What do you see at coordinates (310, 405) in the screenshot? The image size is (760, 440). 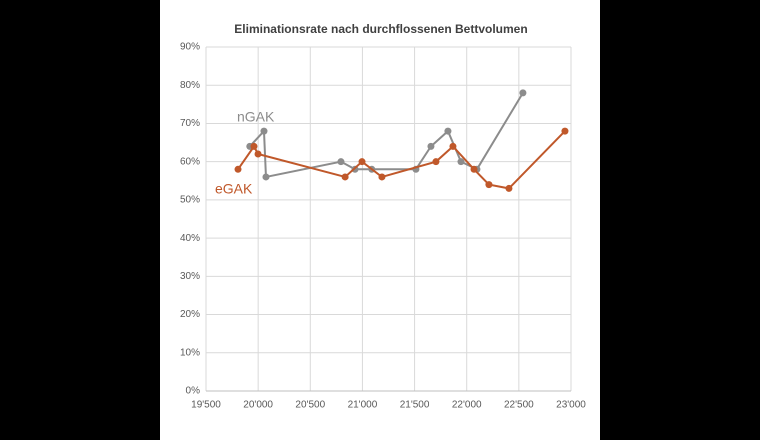 I see `x-tick-label: 20'500` at bounding box center [310, 405].